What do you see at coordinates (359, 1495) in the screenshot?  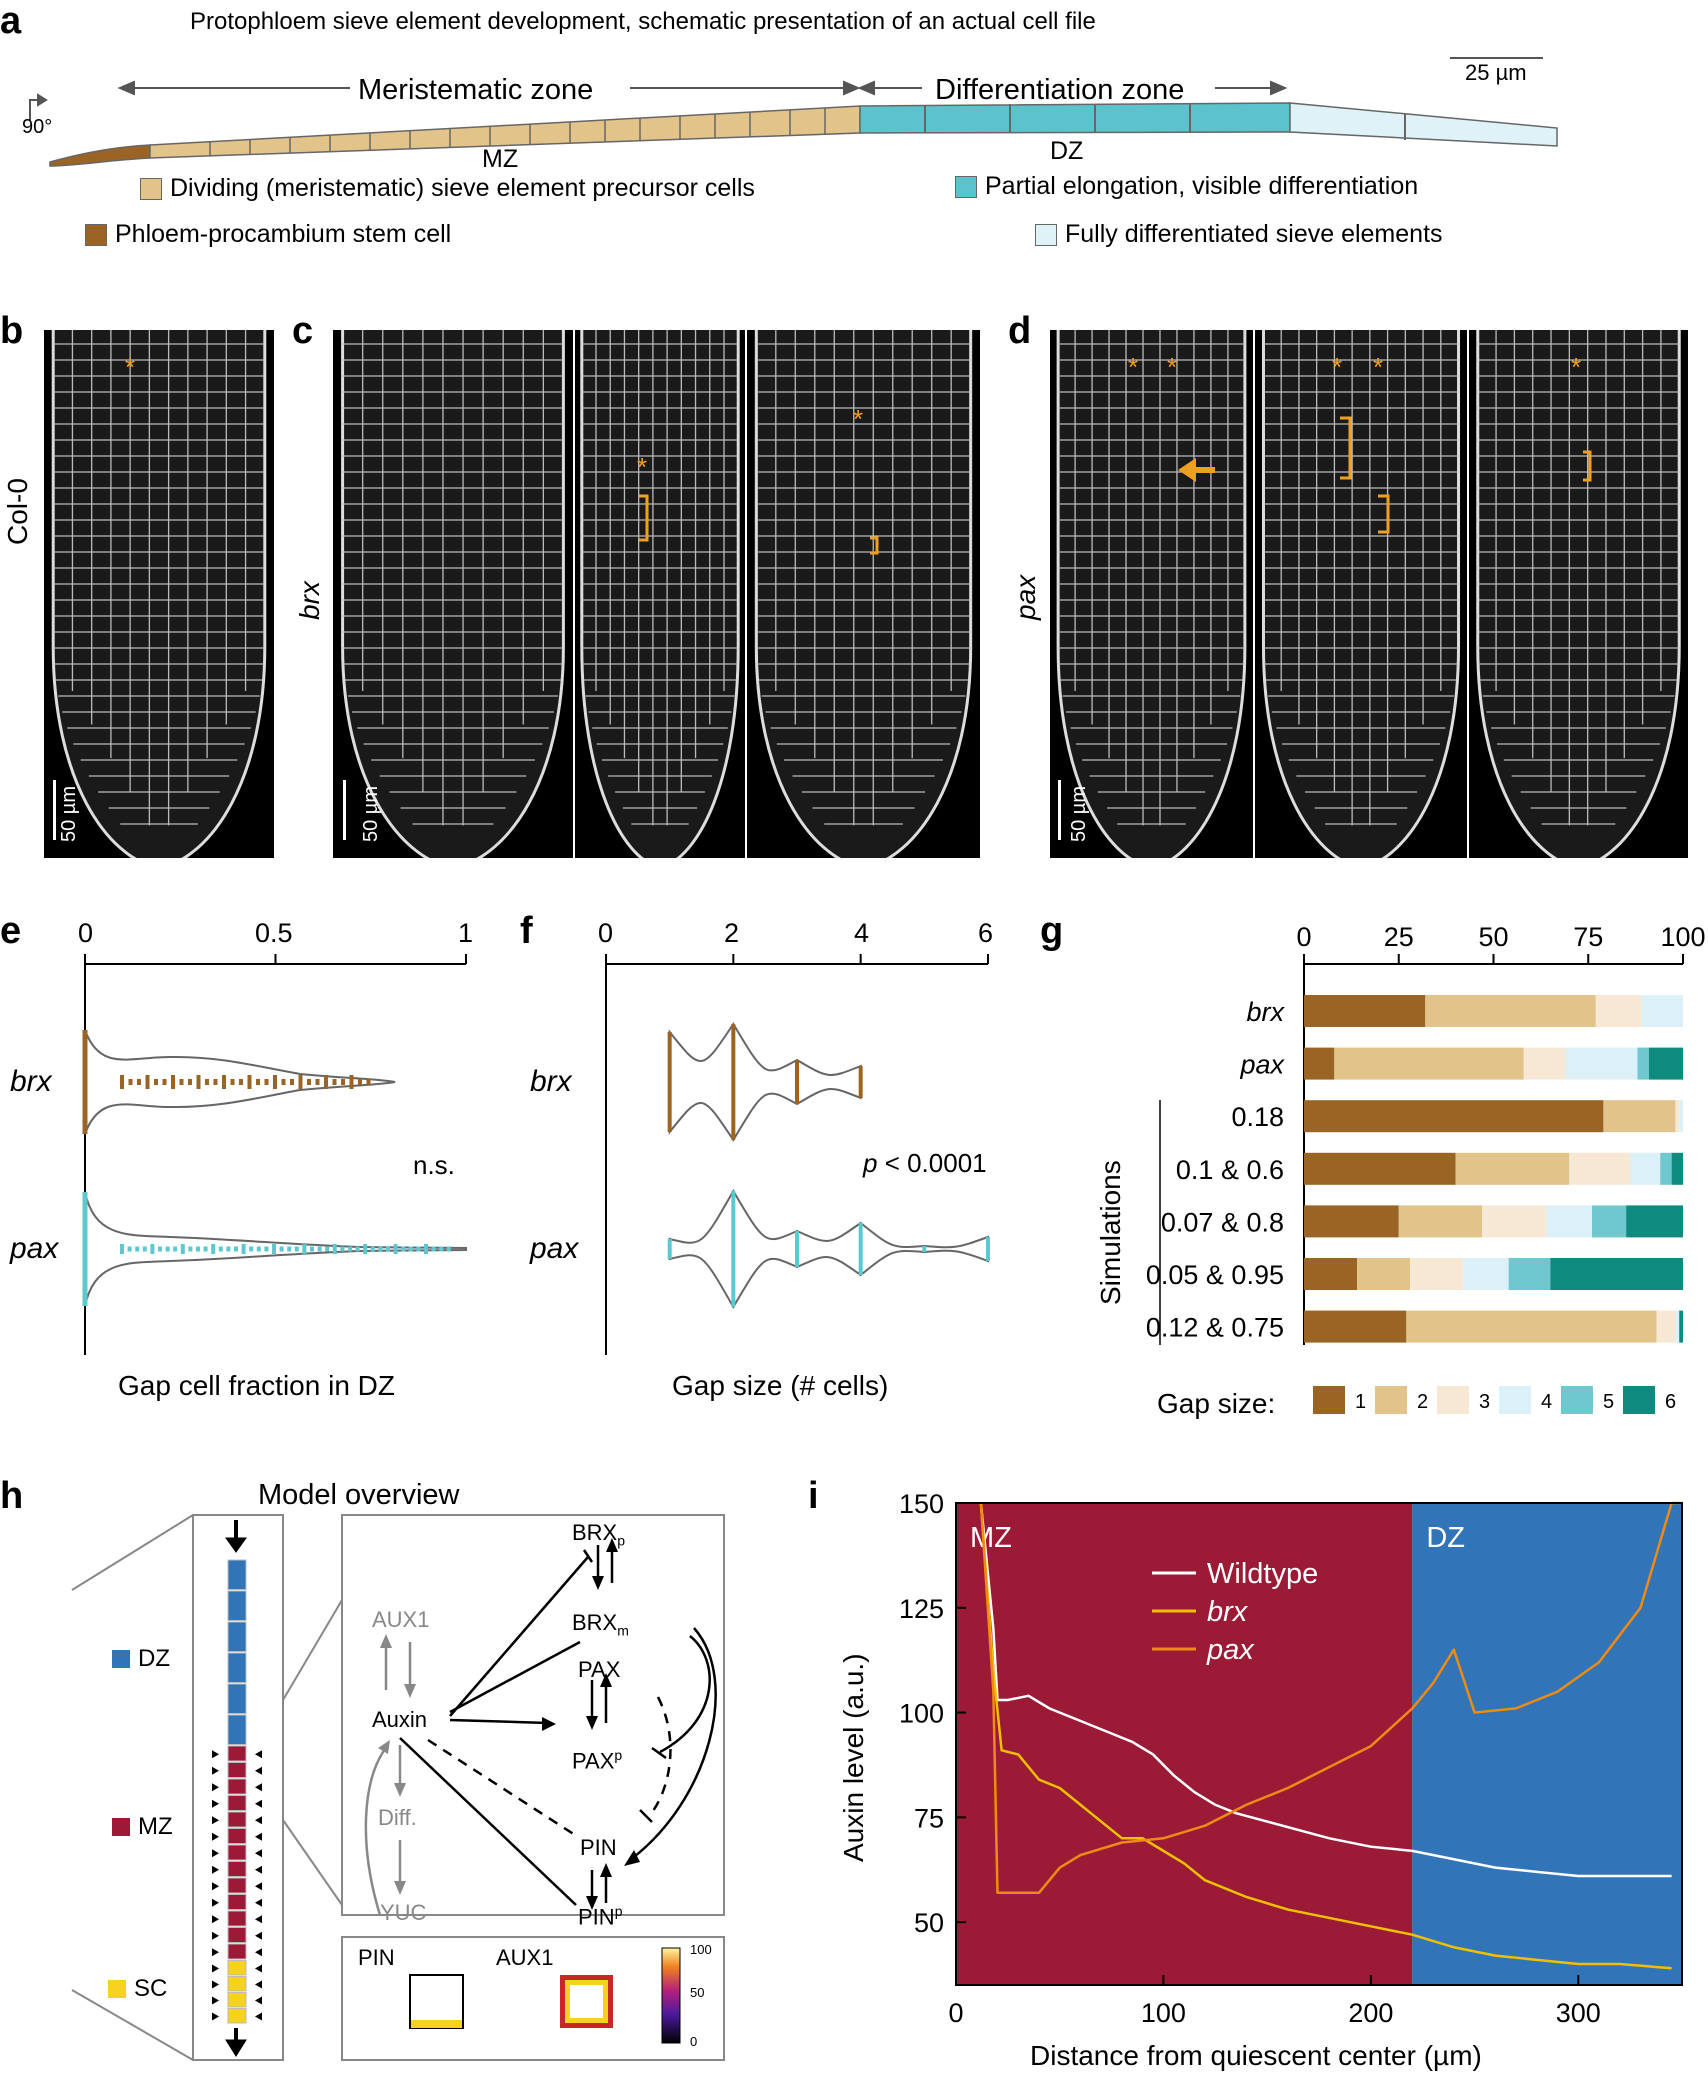 I see `model-overview-title: Model overview` at bounding box center [359, 1495].